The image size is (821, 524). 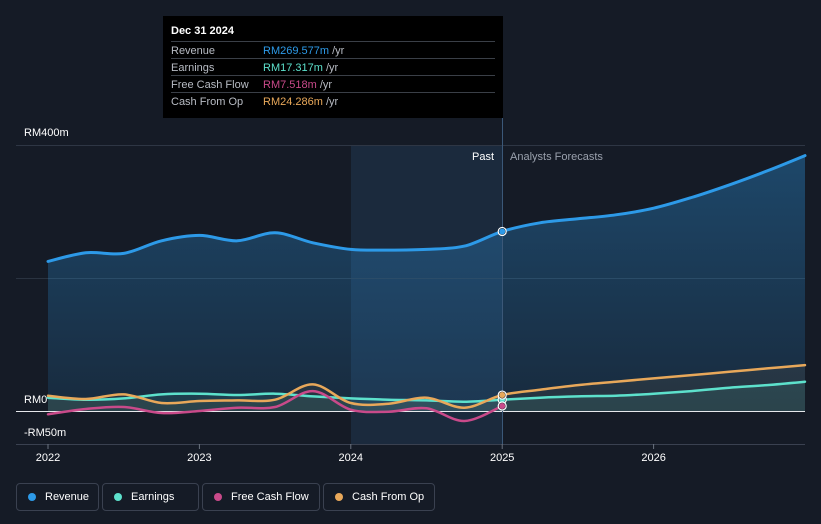 I want to click on legend-item-revenue: Revenue, so click(x=57, y=497).